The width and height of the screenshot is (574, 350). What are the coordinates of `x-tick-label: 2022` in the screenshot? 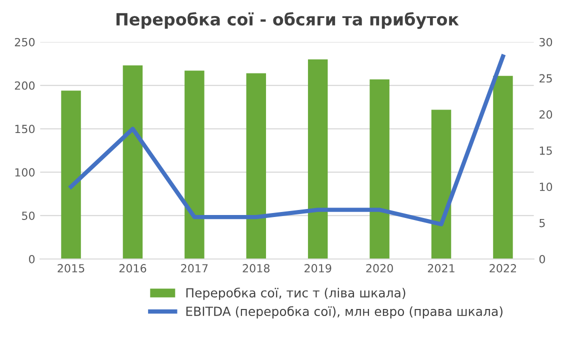 It's located at (503, 268).